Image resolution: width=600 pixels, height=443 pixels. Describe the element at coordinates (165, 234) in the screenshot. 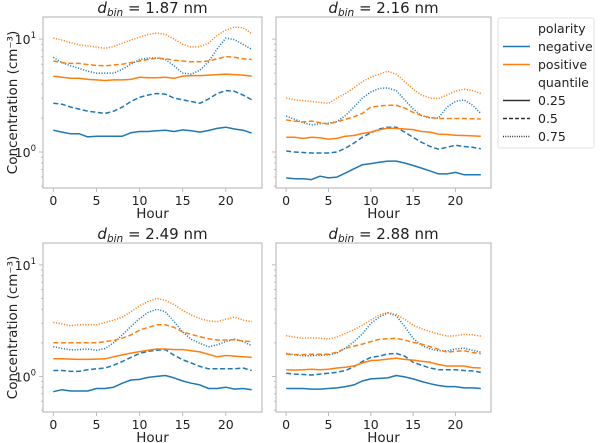

I see `title-value: = 2.49 nm` at that location.